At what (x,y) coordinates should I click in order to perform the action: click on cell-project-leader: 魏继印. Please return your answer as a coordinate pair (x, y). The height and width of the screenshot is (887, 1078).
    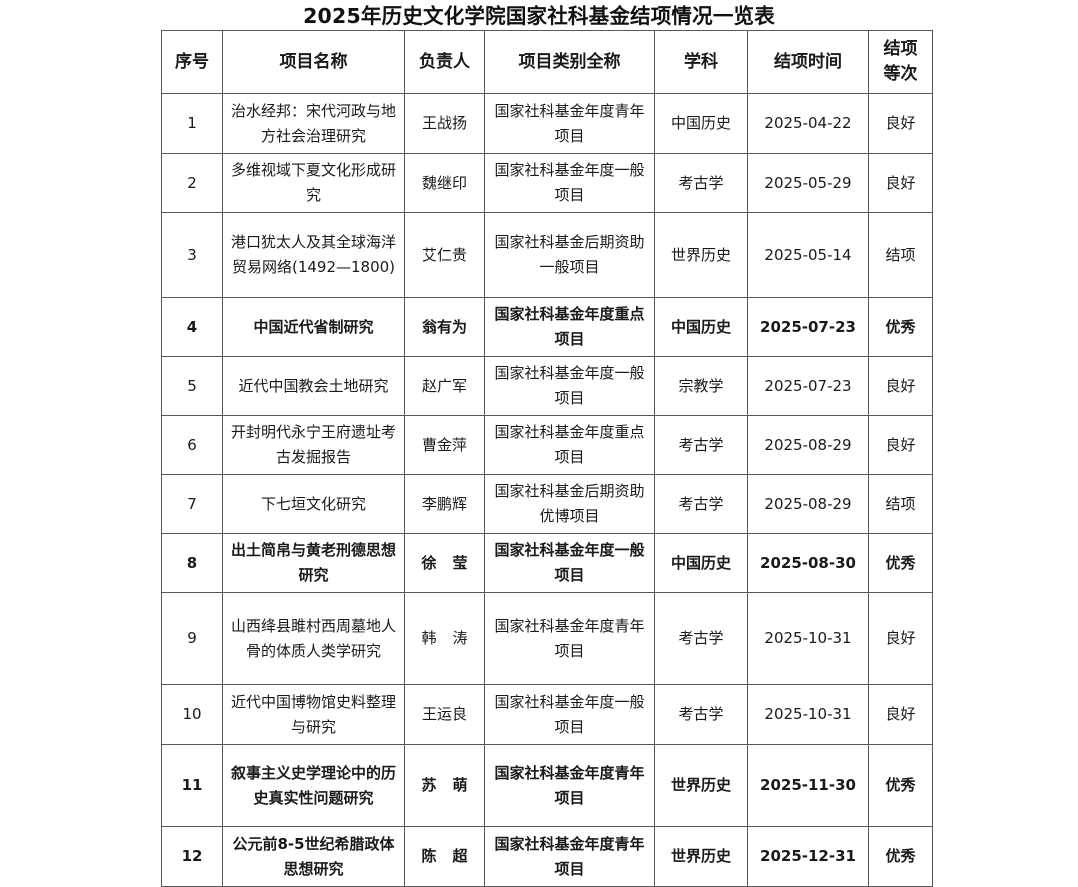
    Looking at the image, I should click on (444, 183).